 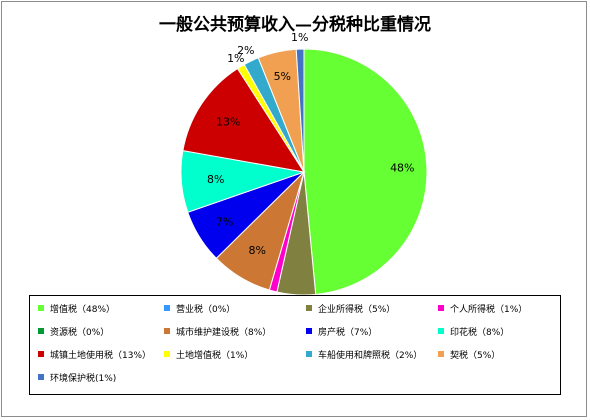 I want to click on legend-label: 土地增值税（1%）, so click(x=215, y=355).